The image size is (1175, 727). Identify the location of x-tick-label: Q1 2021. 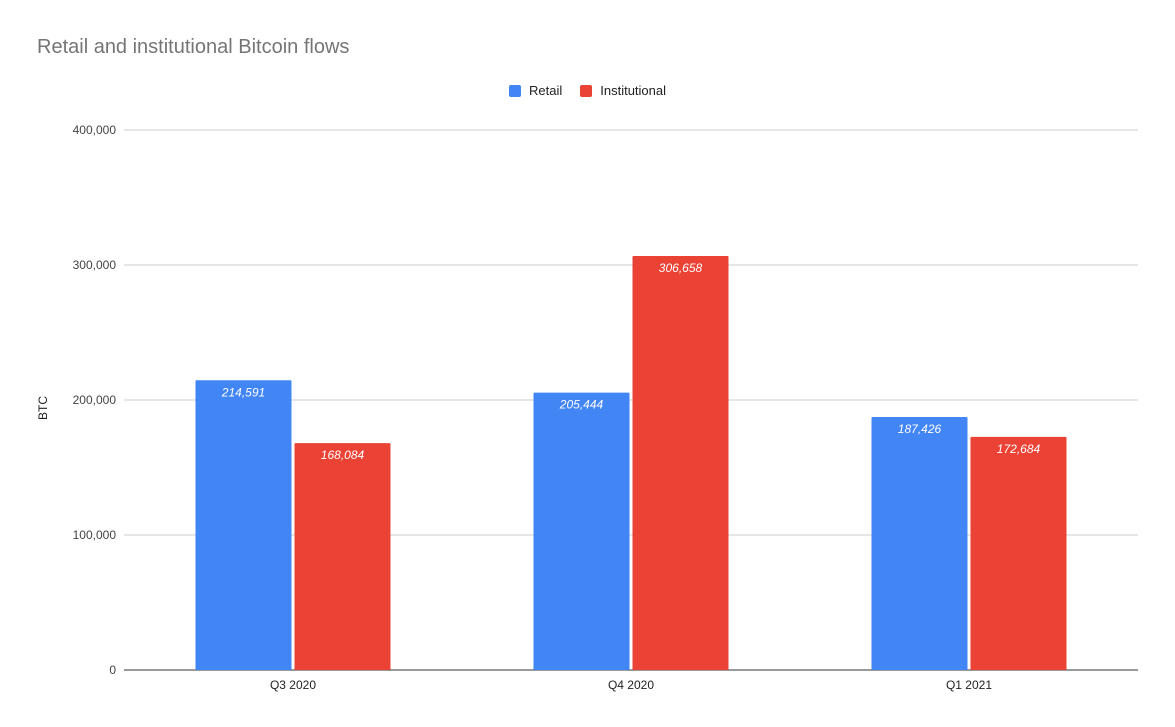
(969, 685).